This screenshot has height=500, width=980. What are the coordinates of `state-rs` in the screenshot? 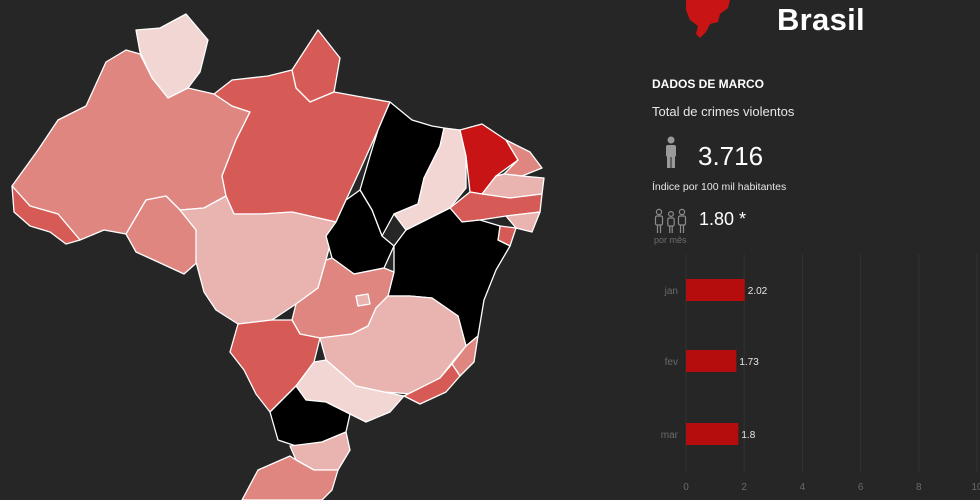 It's located at (290, 477).